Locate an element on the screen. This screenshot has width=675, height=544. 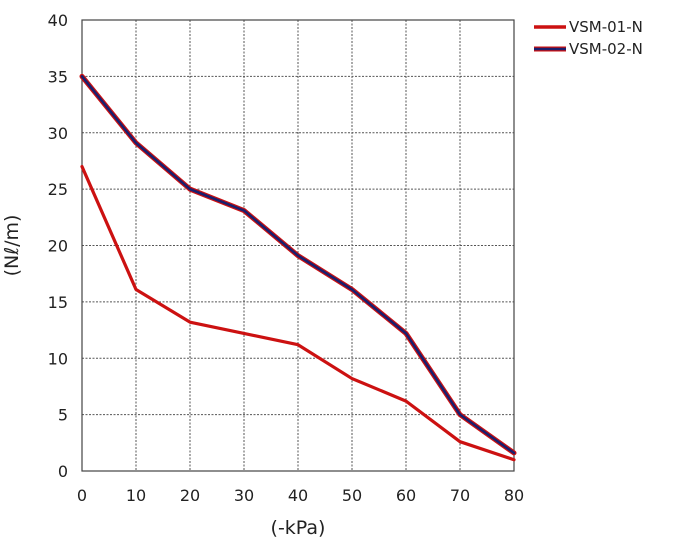
x-tick-label: 20 is located at coordinates (190, 495).